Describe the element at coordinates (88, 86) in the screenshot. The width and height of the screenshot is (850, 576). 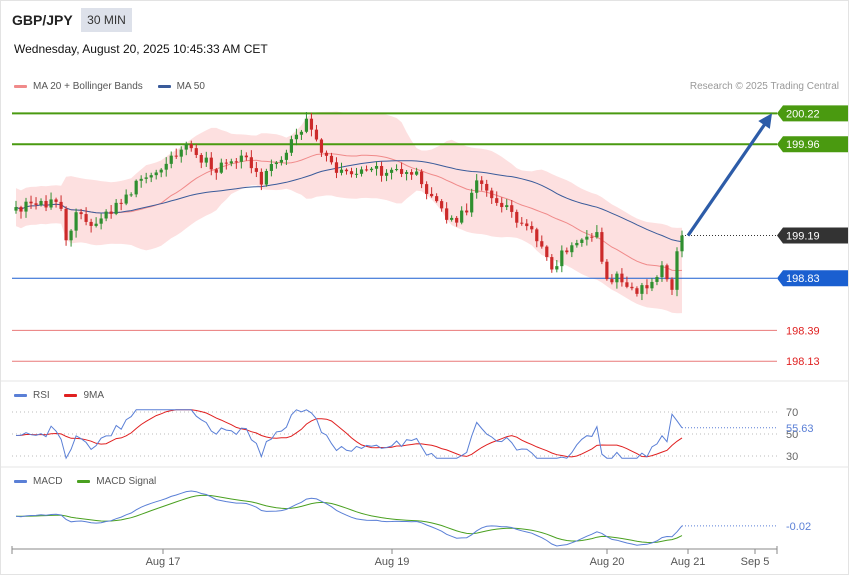
I see `legend-ma20-label: MA 20 + Bollinger Bands` at that location.